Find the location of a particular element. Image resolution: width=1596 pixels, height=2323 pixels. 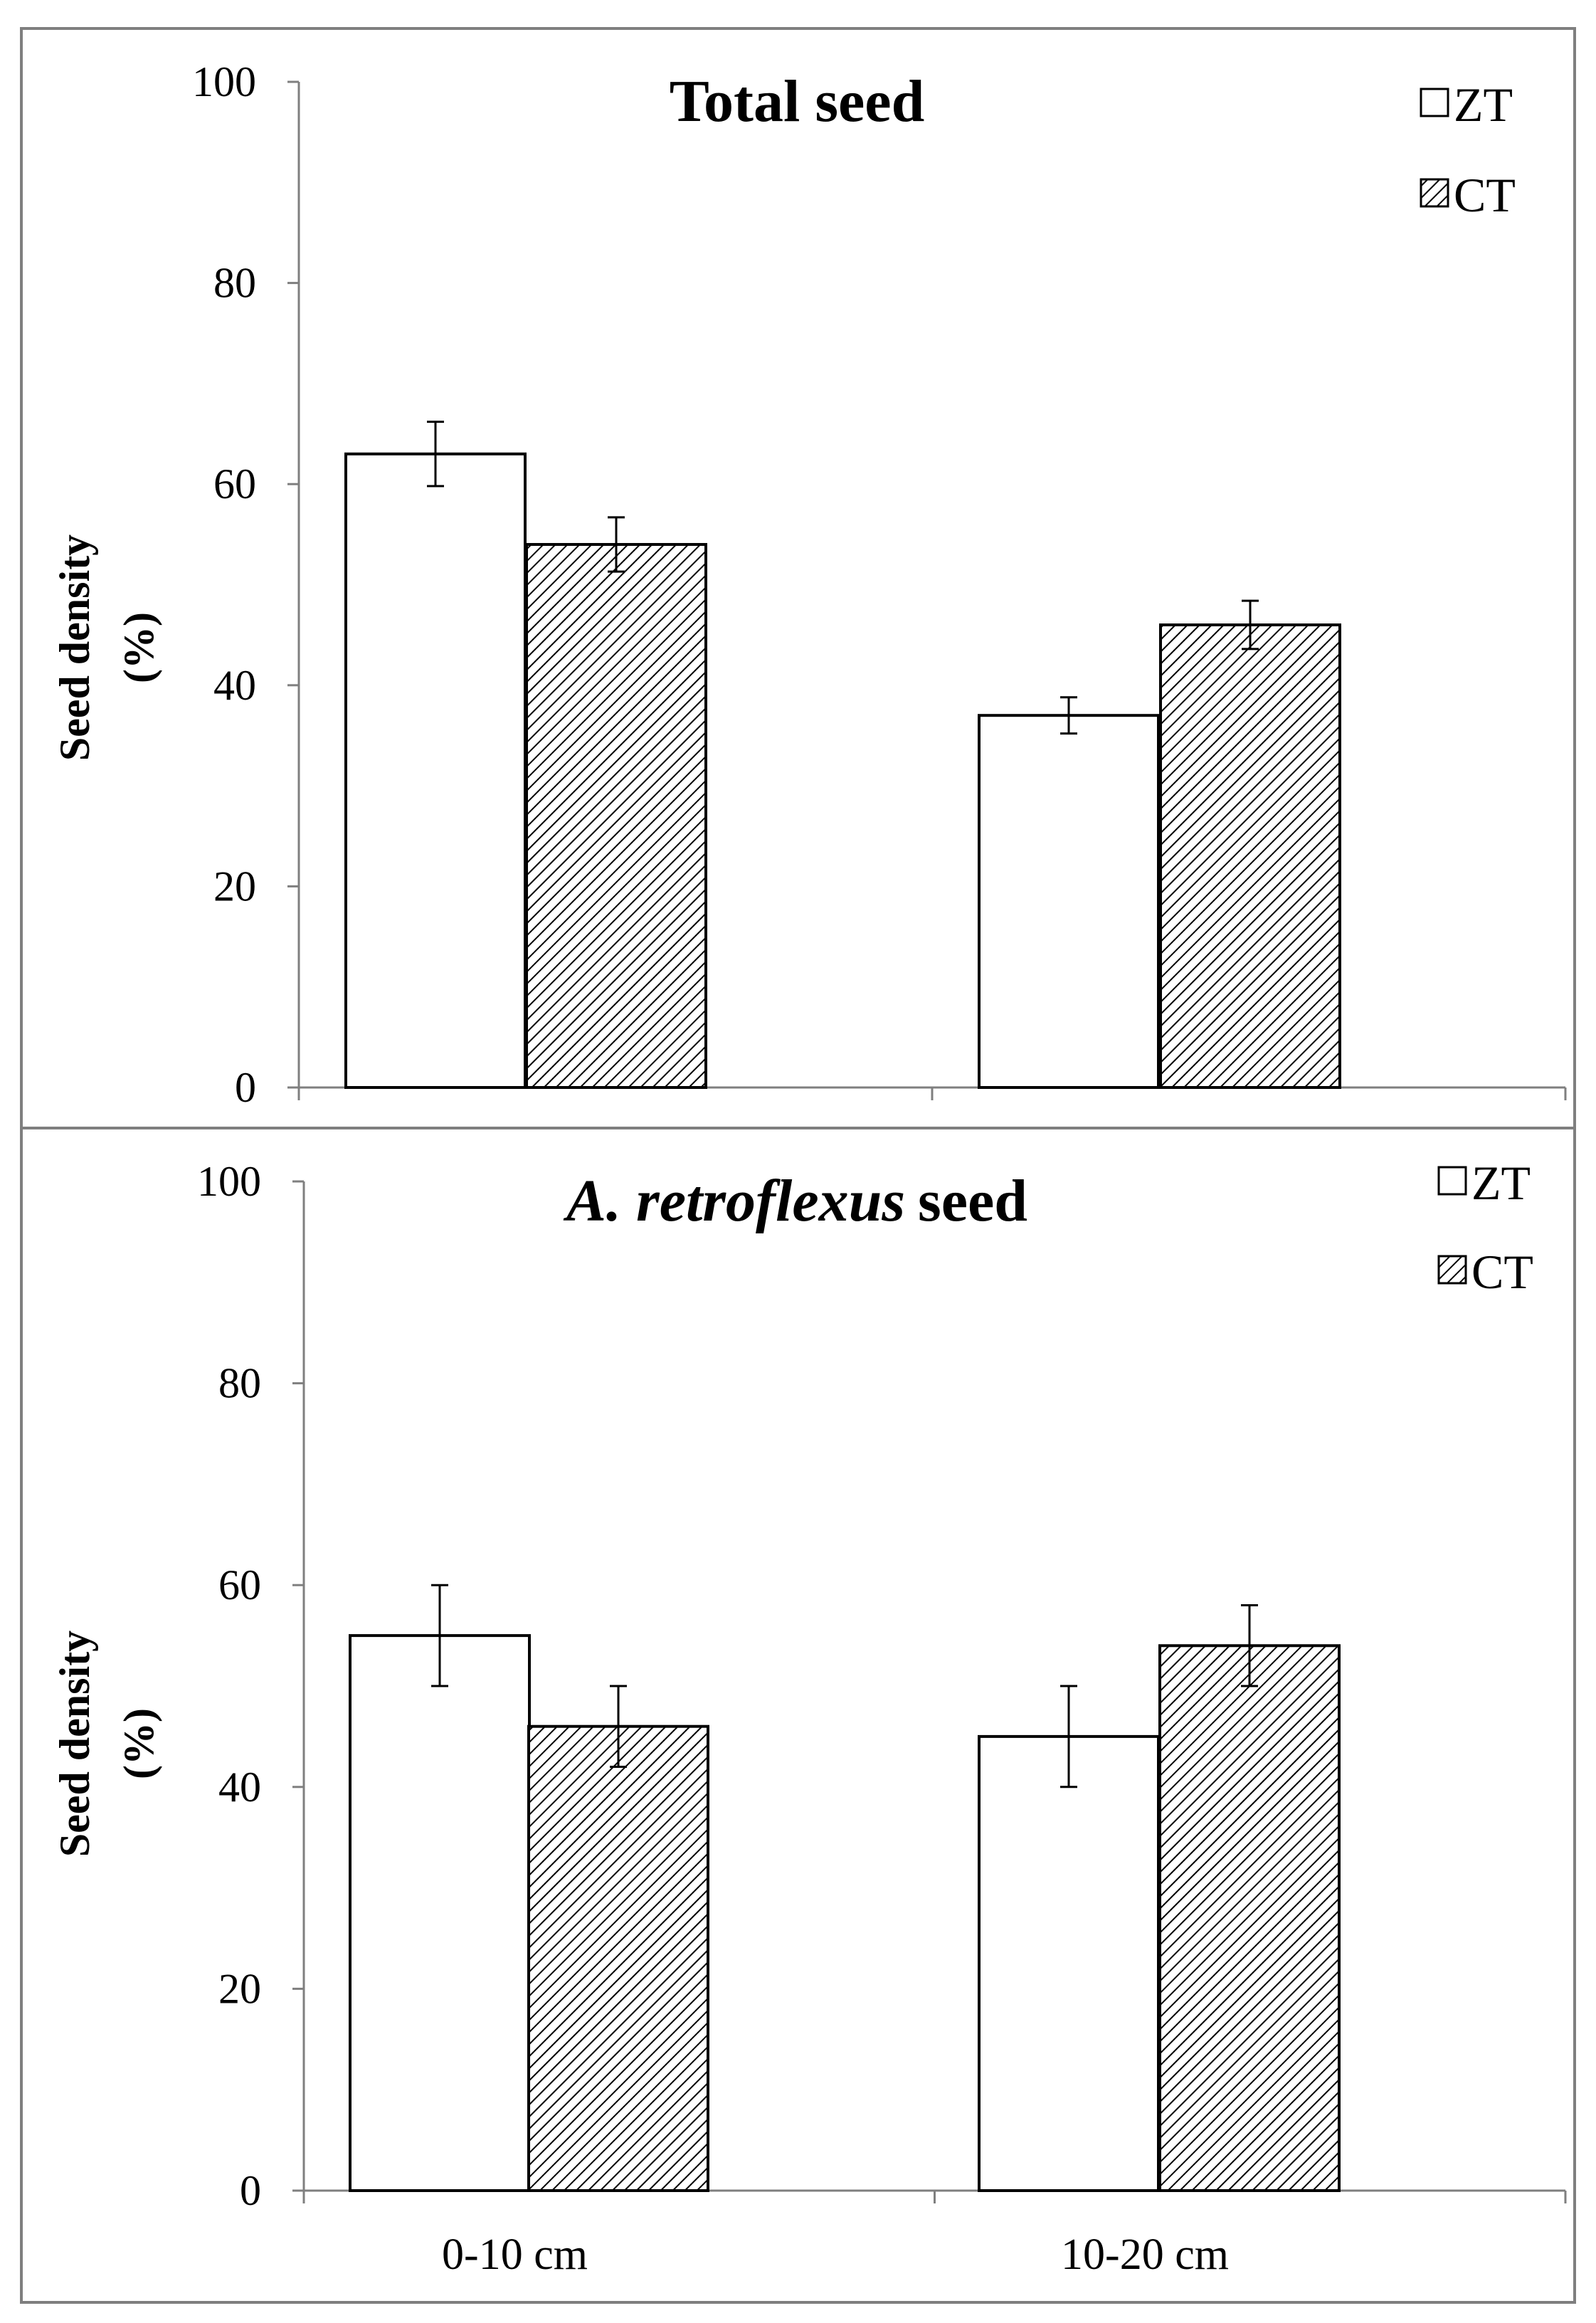

x-category-label: 0-10 cm is located at coordinates (515, 2254).